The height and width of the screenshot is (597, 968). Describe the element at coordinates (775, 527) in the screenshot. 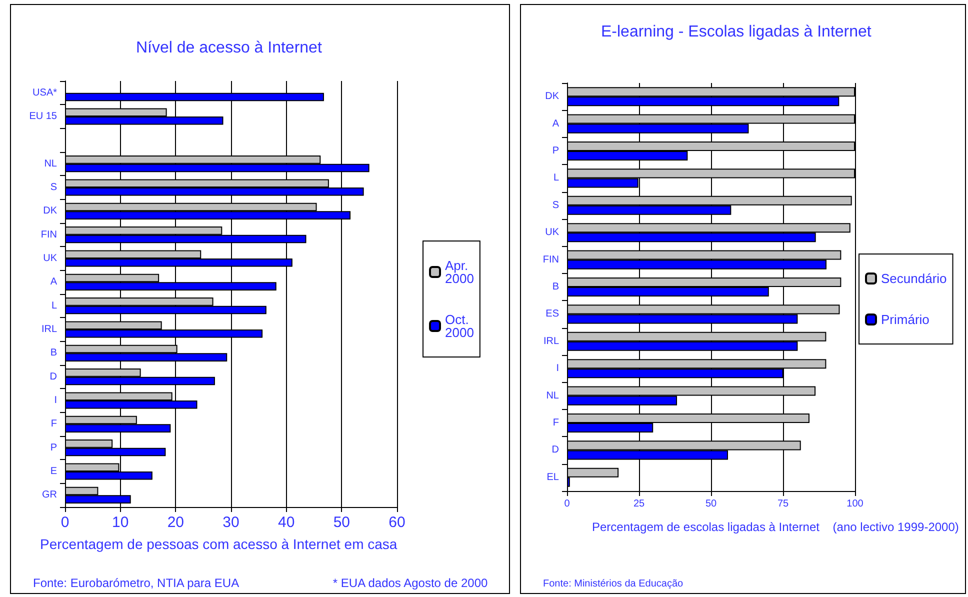

I see `x-axis-title: Percentagem de escolas ligadas à Internet (ano lectivo 1999-2000)` at that location.